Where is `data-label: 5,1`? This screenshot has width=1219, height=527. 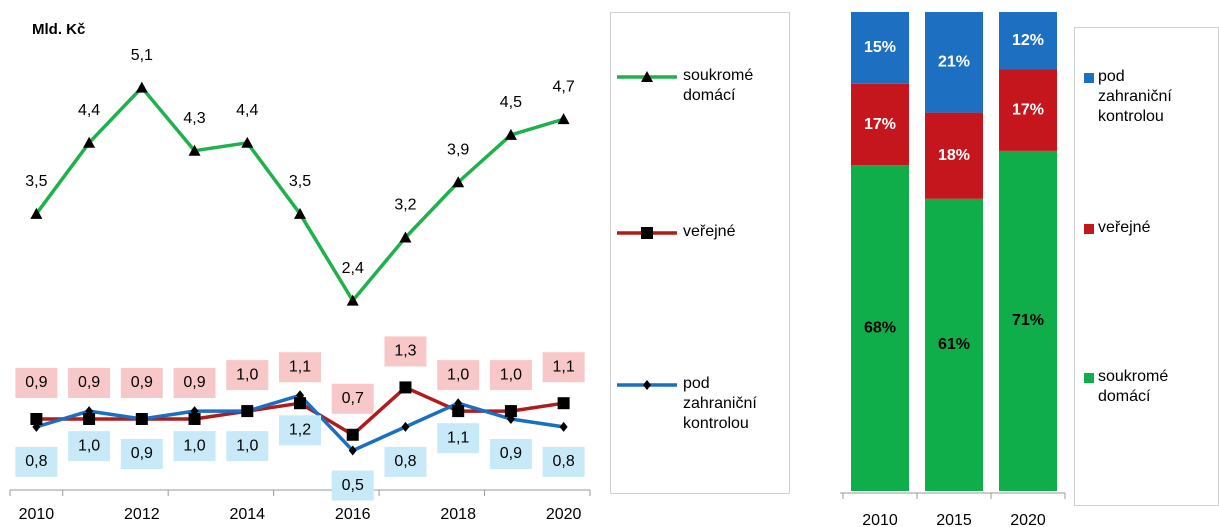 data-label: 5,1 is located at coordinates (142, 55).